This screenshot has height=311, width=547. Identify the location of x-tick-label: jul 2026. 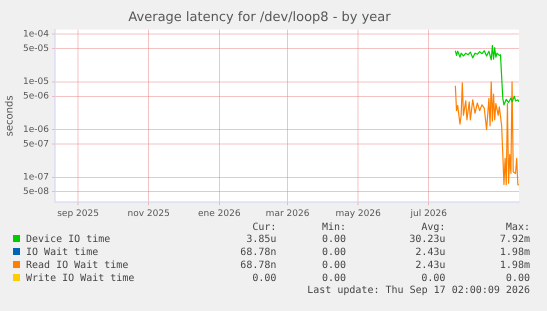
(428, 213).